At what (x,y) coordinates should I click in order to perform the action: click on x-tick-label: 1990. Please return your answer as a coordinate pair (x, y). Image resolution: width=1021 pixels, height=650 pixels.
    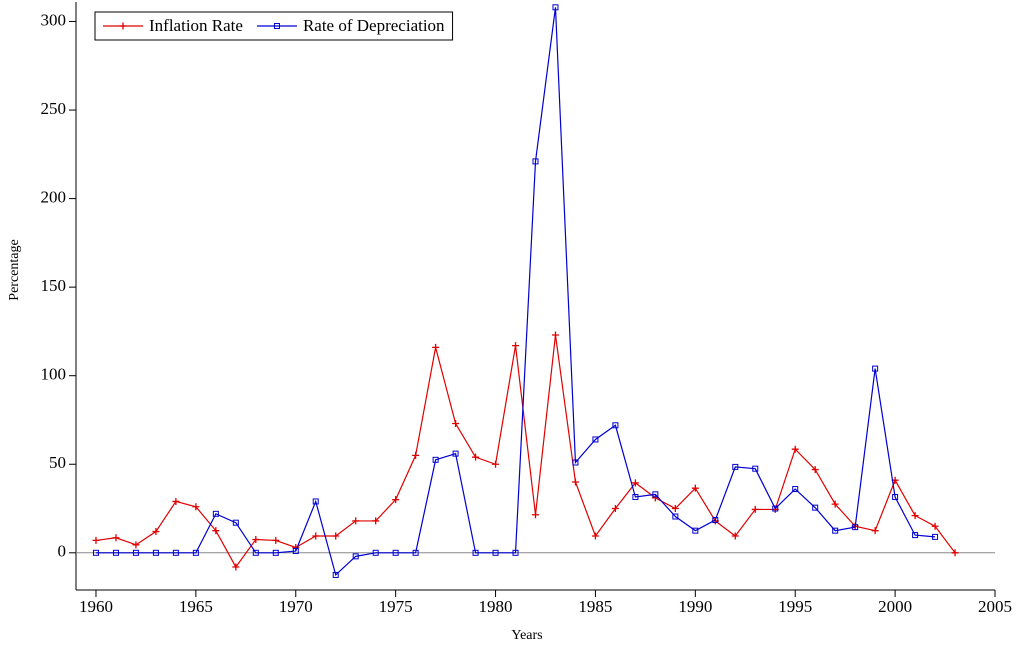
    Looking at the image, I should click on (695, 606).